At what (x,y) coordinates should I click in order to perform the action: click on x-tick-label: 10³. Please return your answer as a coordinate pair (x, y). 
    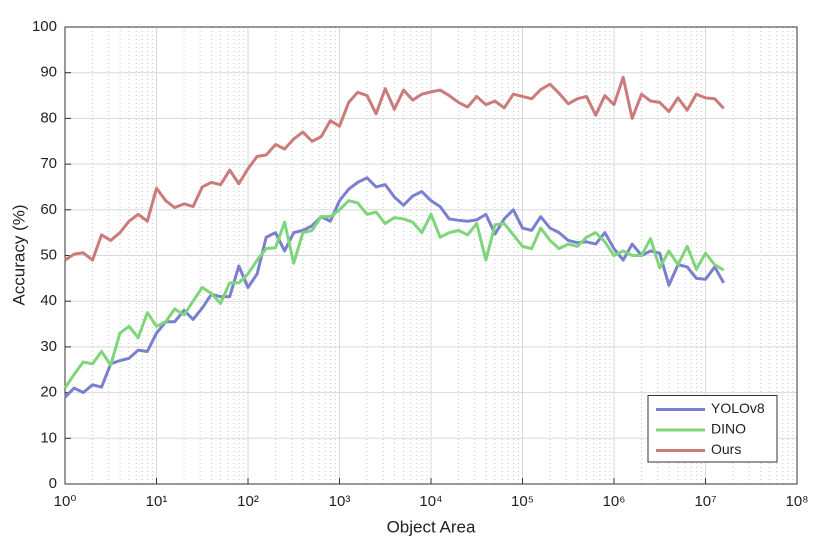
    Looking at the image, I should click on (340, 501).